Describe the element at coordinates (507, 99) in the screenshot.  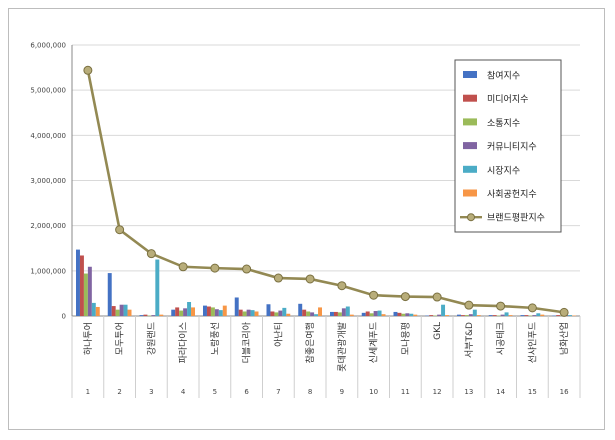
I see `legend-label: 미디어지수` at that location.